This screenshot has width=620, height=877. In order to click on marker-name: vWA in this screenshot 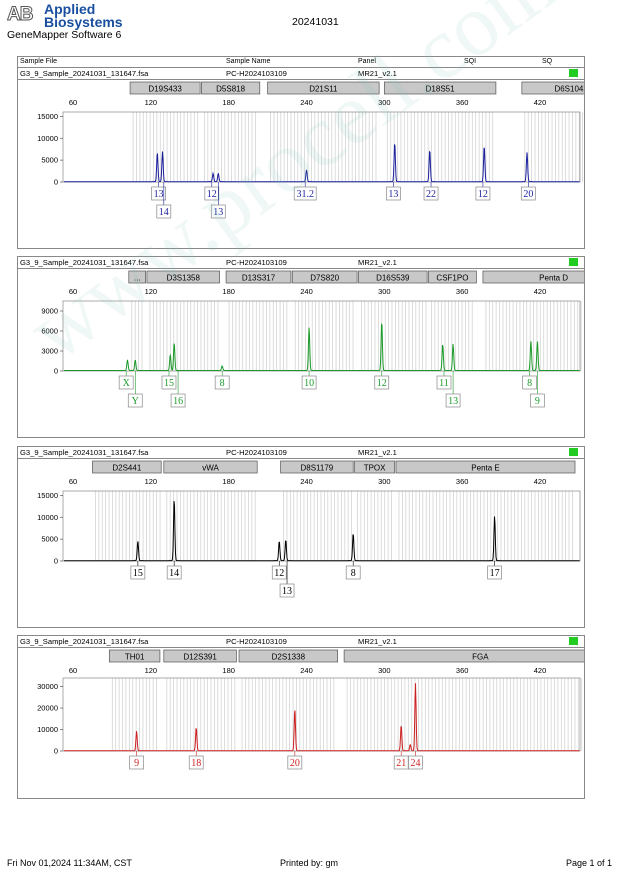, I will do `click(210, 468)`.